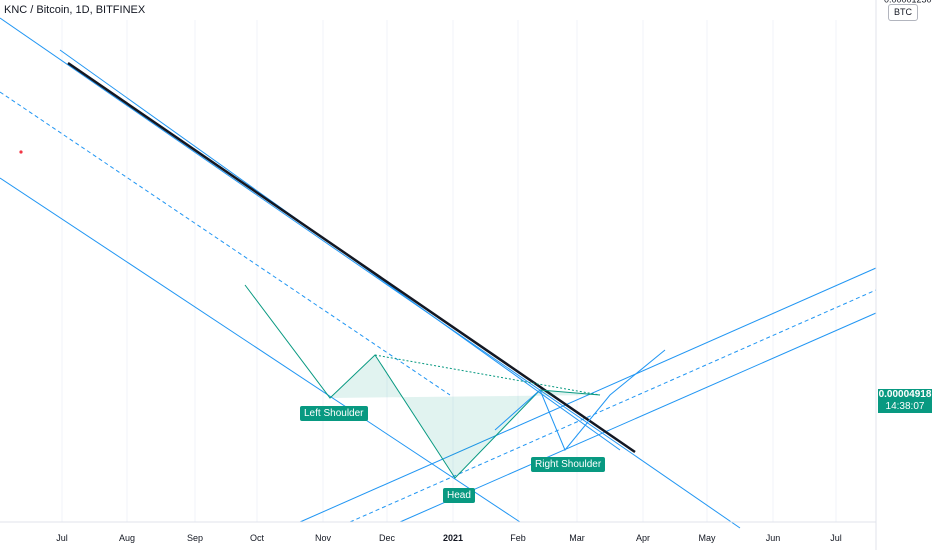 Image resolution: width=932 pixels, height=550 pixels. Describe the element at coordinates (518, 538) in the screenshot. I see `x-tick-label: Feb` at that location.